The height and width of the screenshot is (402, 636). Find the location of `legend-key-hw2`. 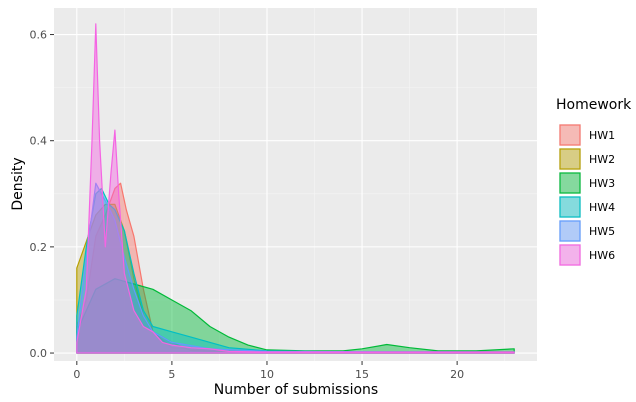

legend-key-hw2 is located at coordinates (570, 159).